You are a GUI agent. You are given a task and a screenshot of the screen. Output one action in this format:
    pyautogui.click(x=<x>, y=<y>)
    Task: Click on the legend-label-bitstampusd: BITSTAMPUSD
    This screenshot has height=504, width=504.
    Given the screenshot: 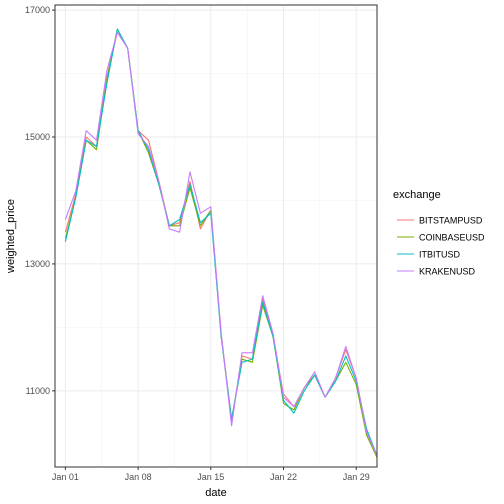 What is the action you would take?
    pyautogui.click(x=451, y=221)
    